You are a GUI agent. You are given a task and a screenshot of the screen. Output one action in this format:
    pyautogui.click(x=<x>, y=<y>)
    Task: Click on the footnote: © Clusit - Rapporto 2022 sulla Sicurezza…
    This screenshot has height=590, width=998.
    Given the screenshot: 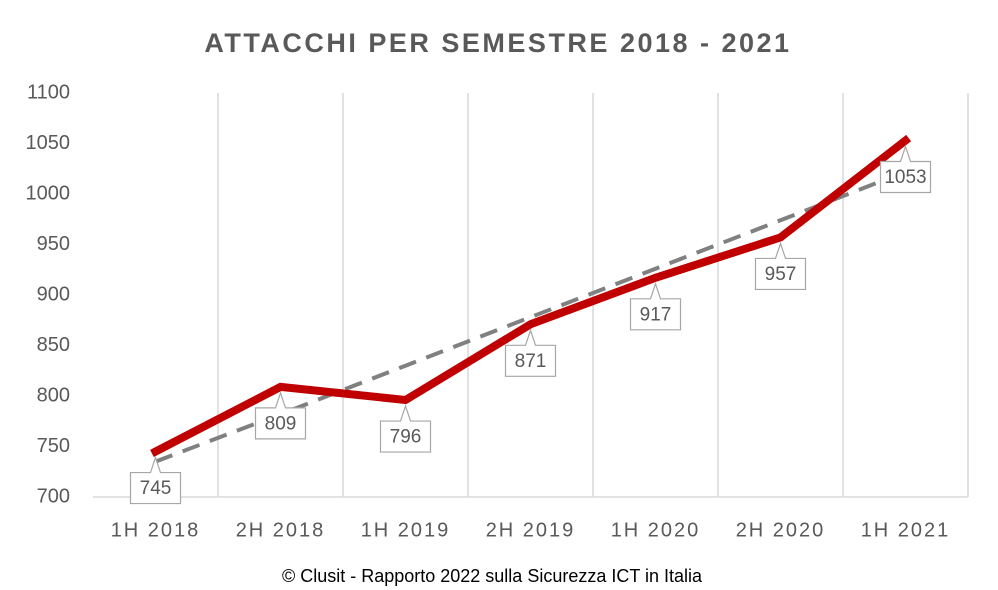 What is the action you would take?
    pyautogui.click(x=492, y=576)
    